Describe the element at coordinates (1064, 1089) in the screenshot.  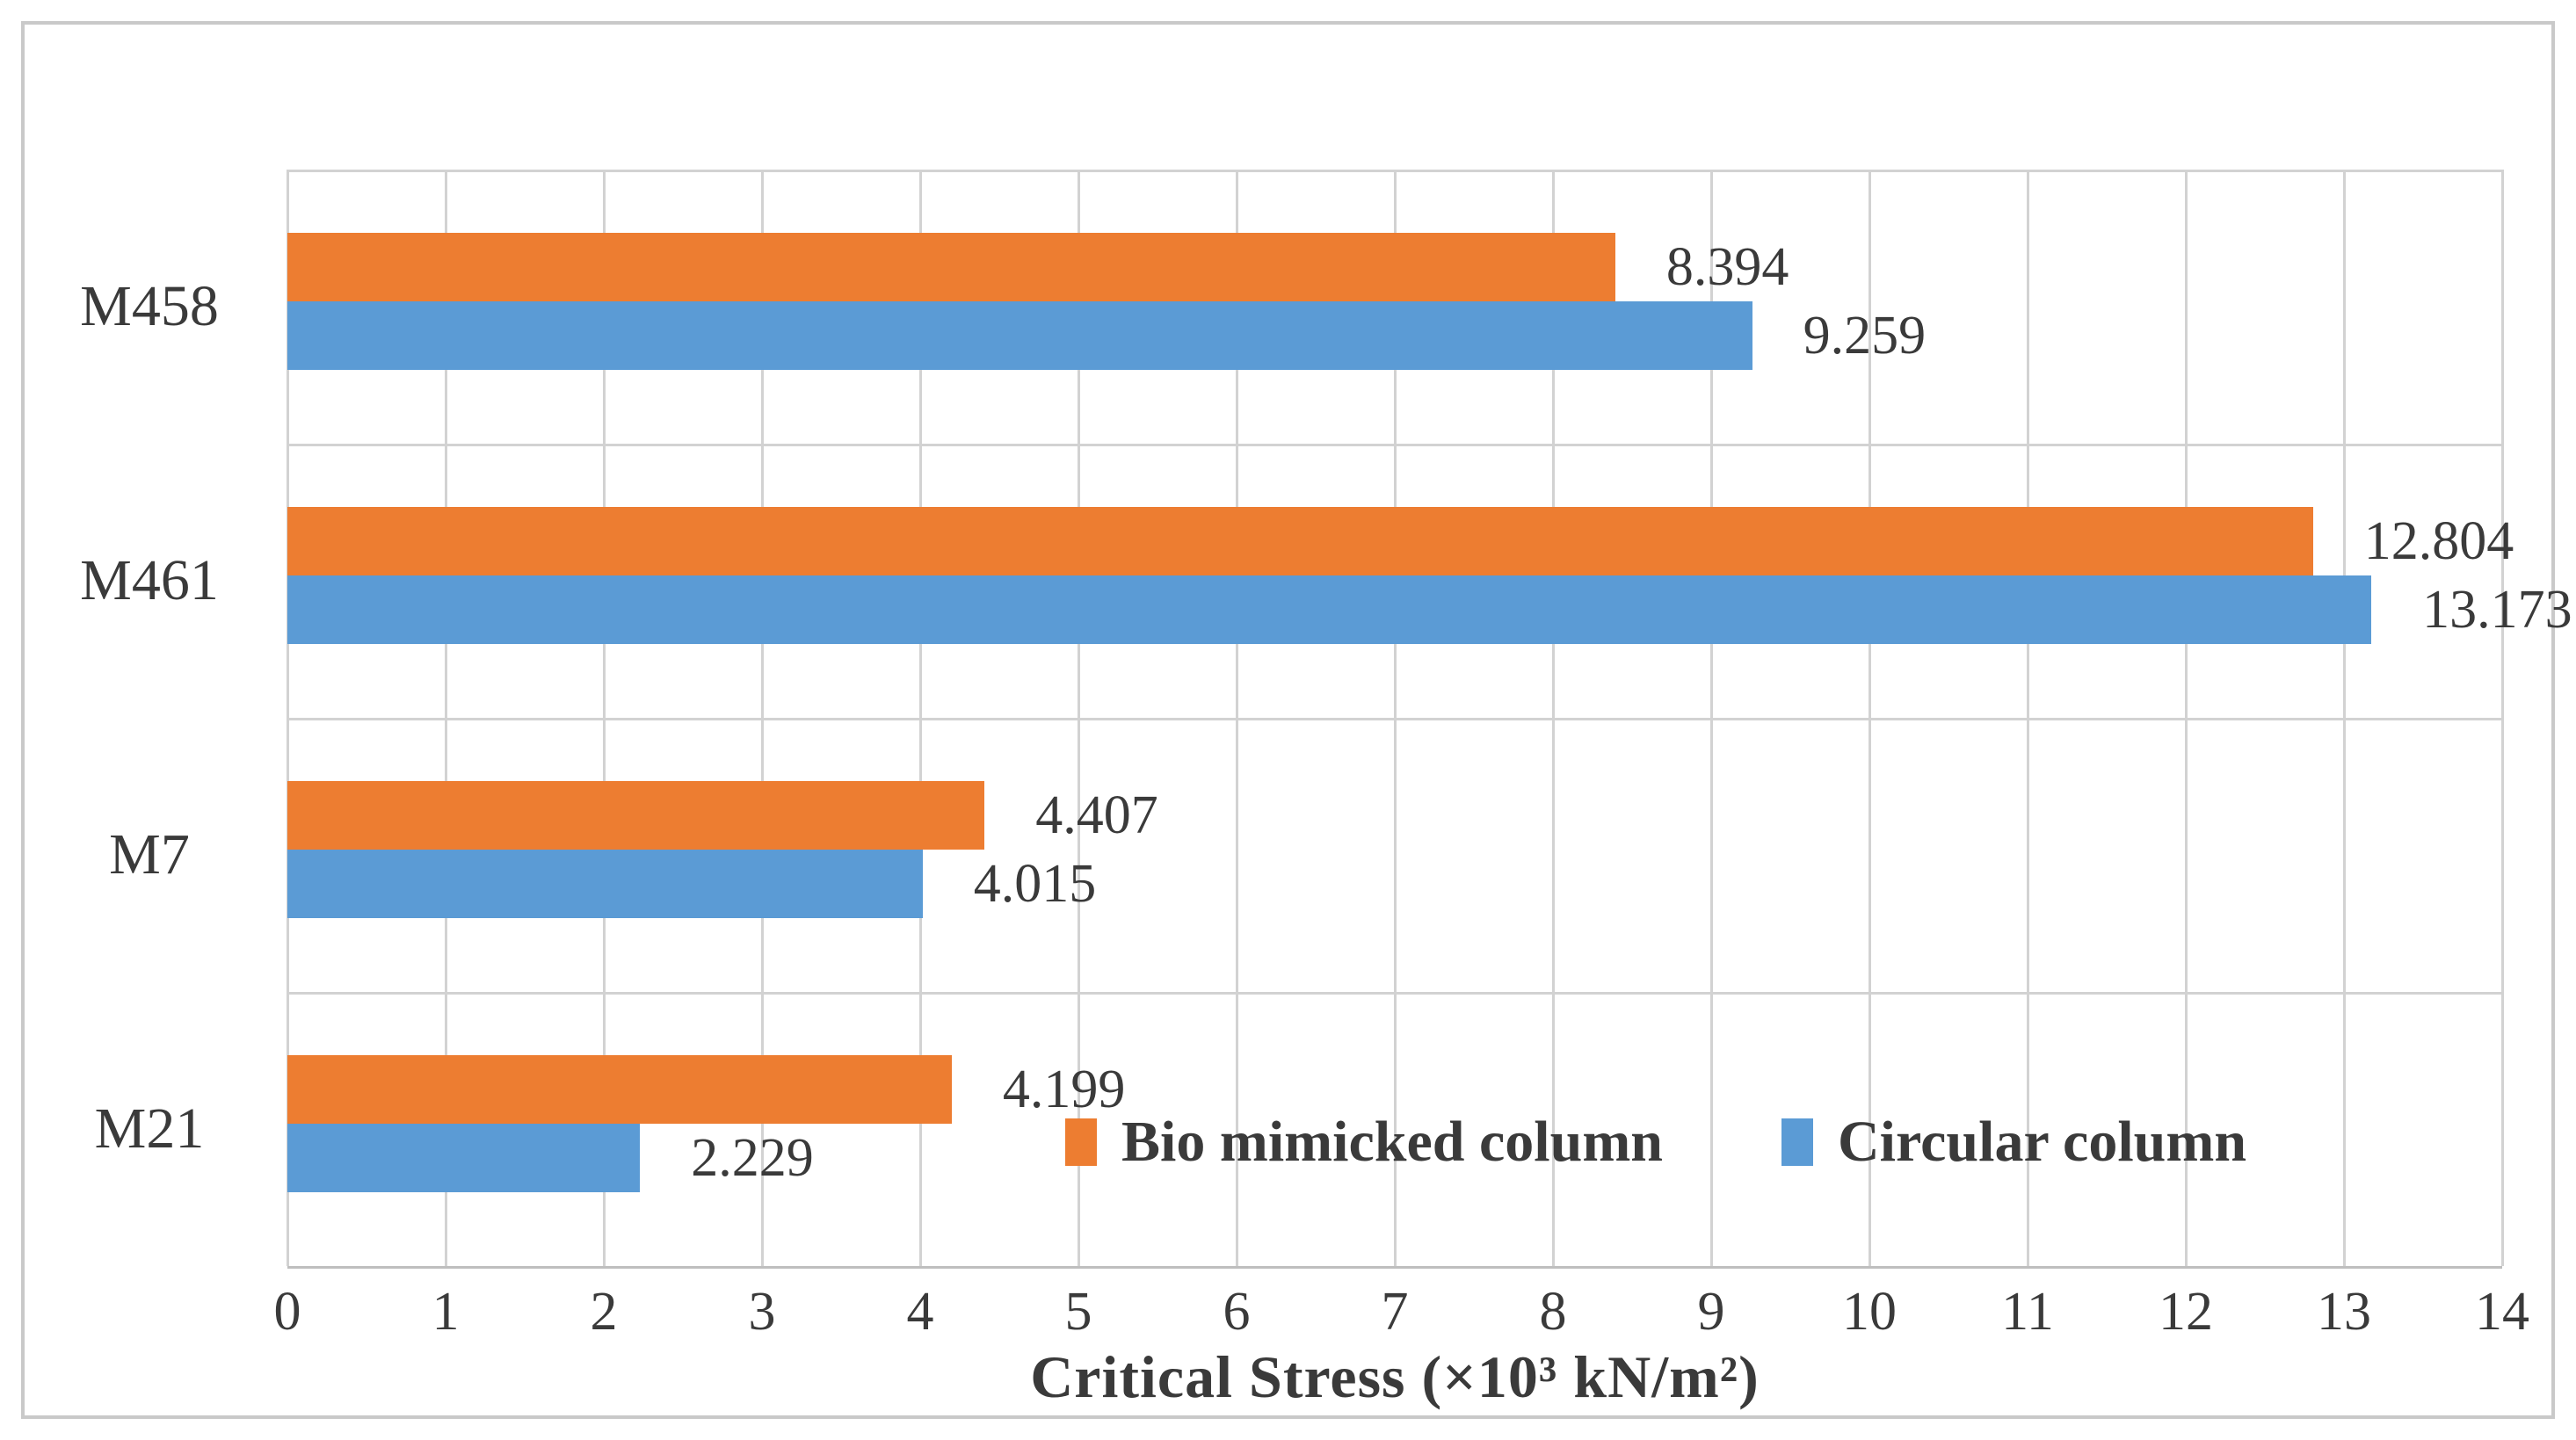
I see `bar-value-label: 4.199` at that location.